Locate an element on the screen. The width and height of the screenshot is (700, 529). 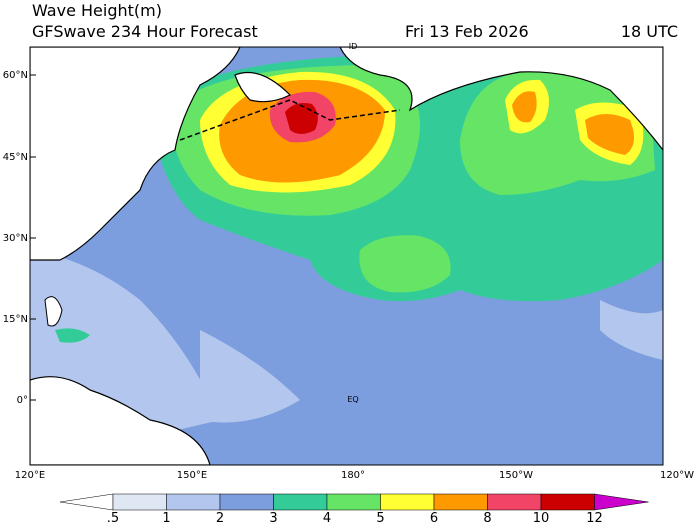
lat-label: 30°N is located at coordinates (15, 238).